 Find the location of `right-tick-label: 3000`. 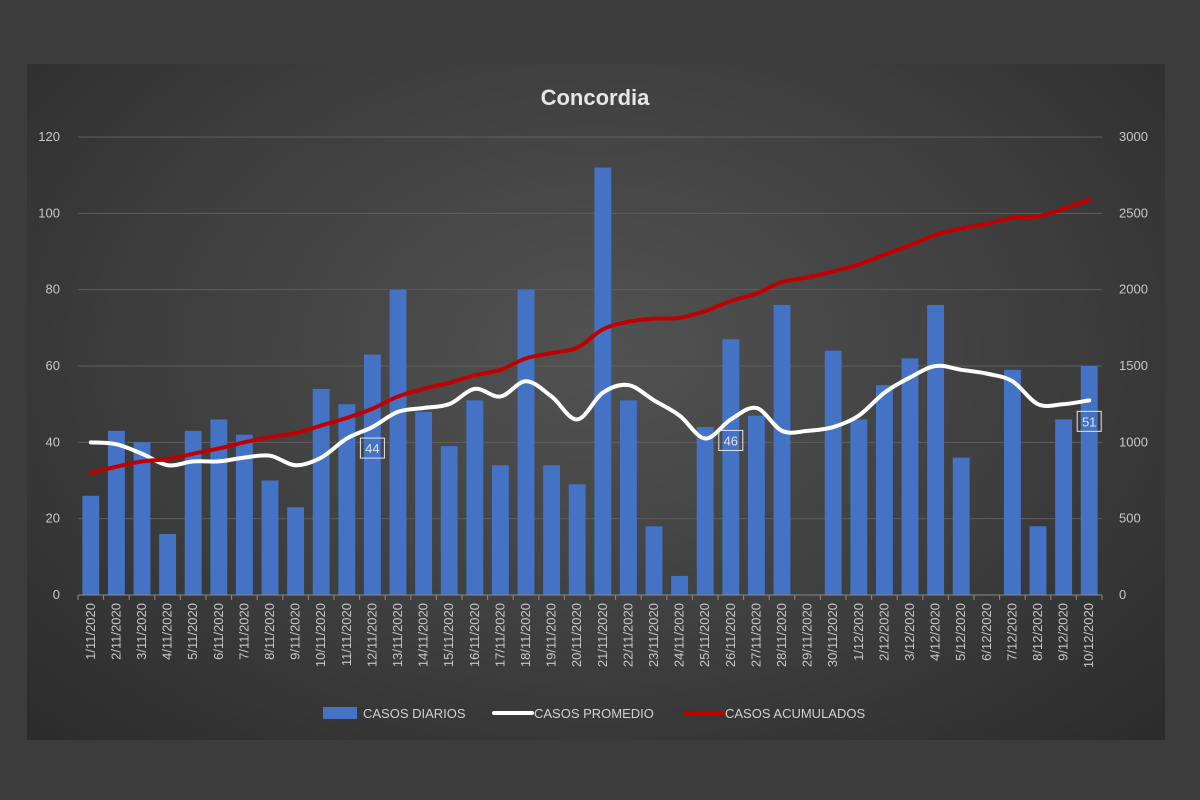

right-tick-label: 3000 is located at coordinates (1133, 136).